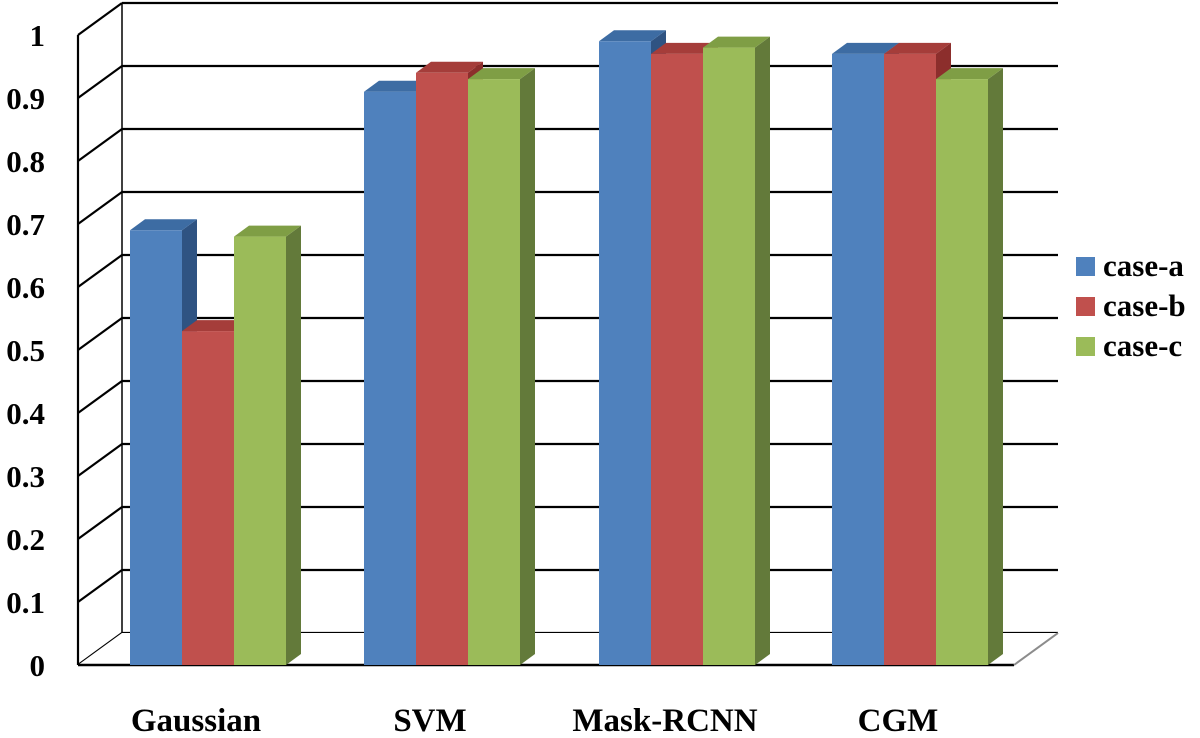 This screenshot has width=1200, height=738. Describe the element at coordinates (1036, 649) in the screenshot. I see `floor-right-edge` at that location.